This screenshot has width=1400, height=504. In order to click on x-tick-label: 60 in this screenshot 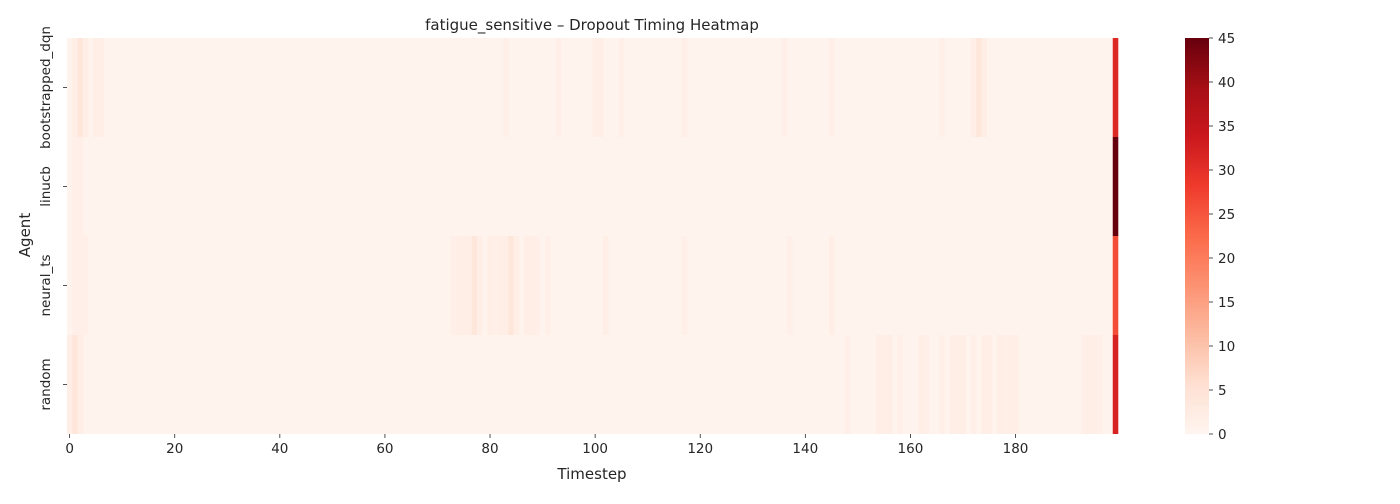, I will do `click(384, 449)`.